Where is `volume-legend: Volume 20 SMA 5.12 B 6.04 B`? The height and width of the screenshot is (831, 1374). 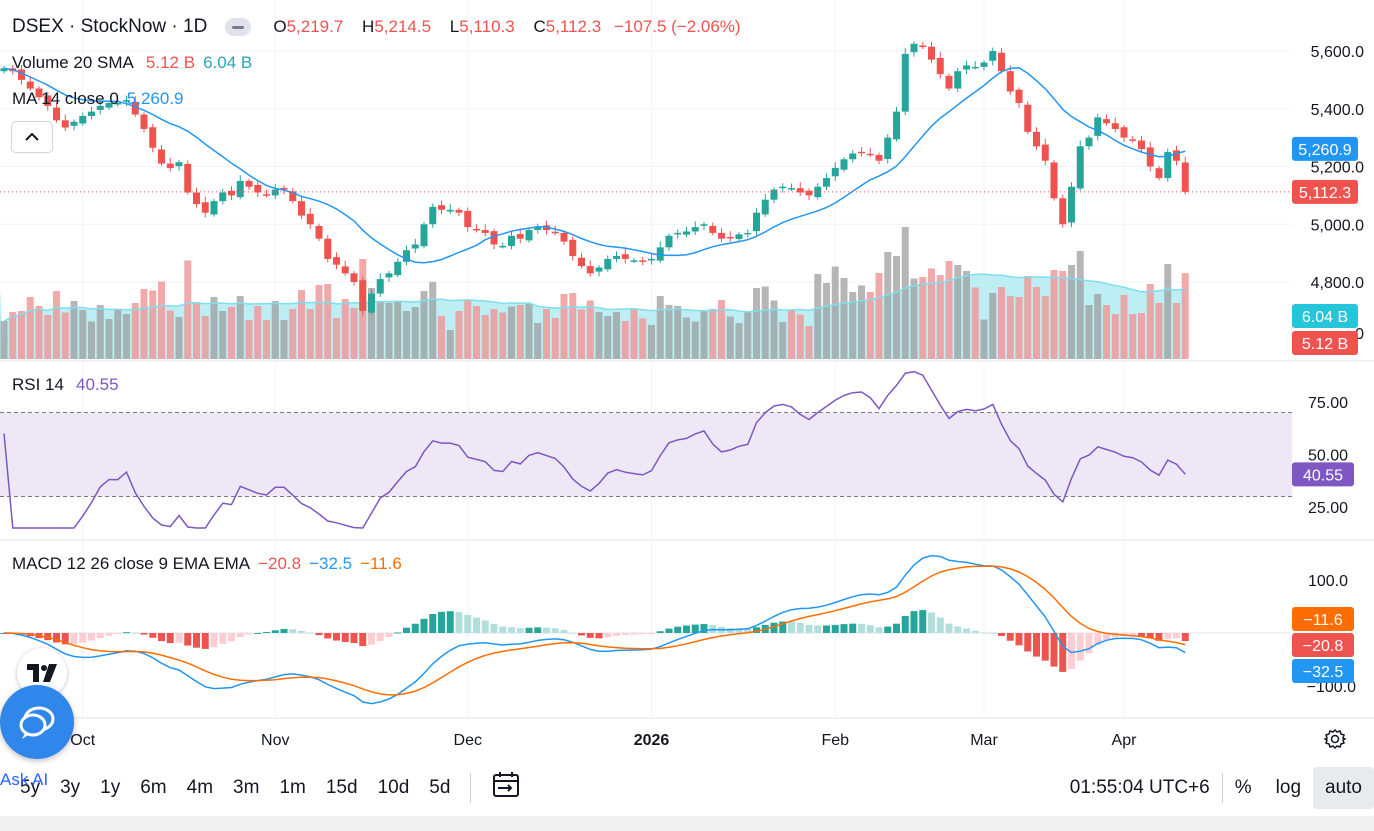
volume-legend: Volume 20 SMA 5.12 B 6.04 B is located at coordinates (132, 63).